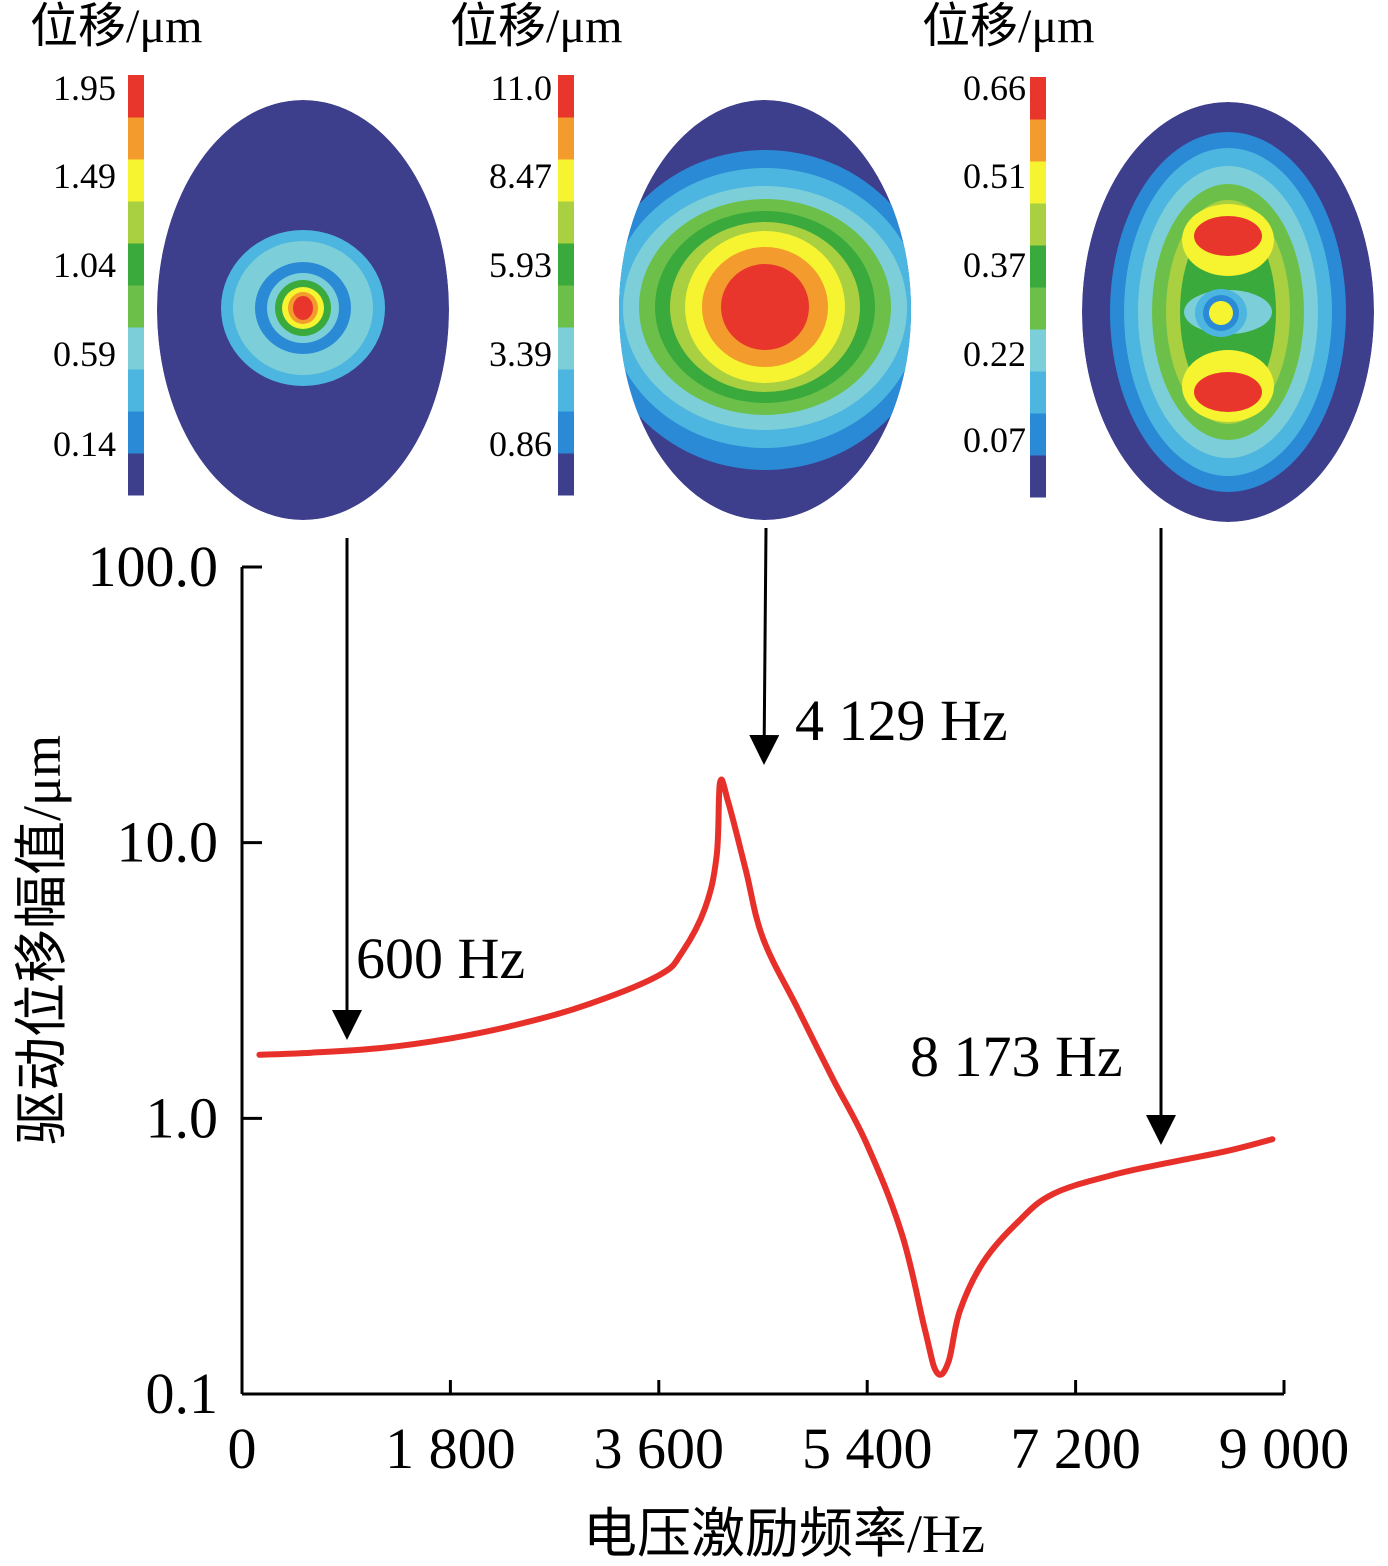  I want to click on colorbar-tick-label: 0.37, so click(994, 265).